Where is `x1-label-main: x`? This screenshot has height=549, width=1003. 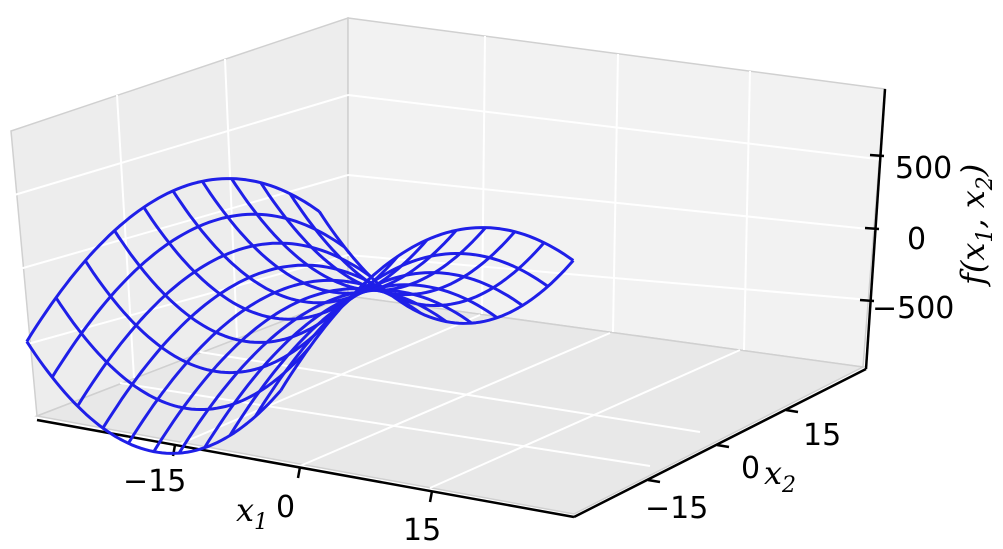 x1-label-main: x is located at coordinates (245, 510).